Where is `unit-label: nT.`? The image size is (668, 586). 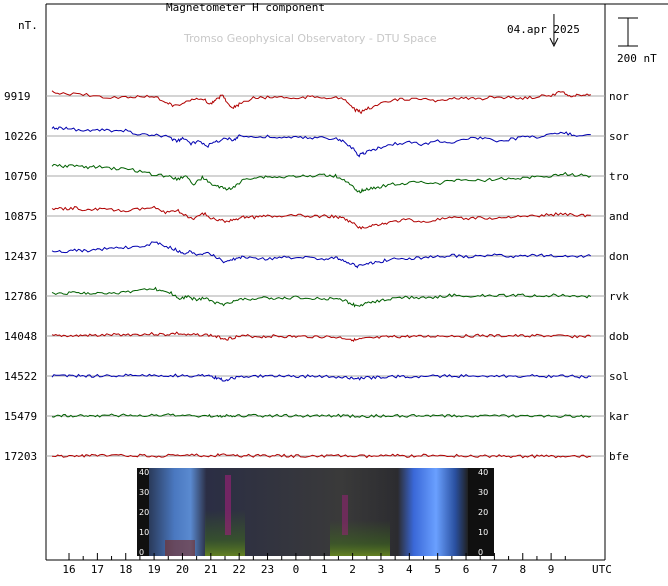 unit-label: nT. is located at coordinates (28, 25).